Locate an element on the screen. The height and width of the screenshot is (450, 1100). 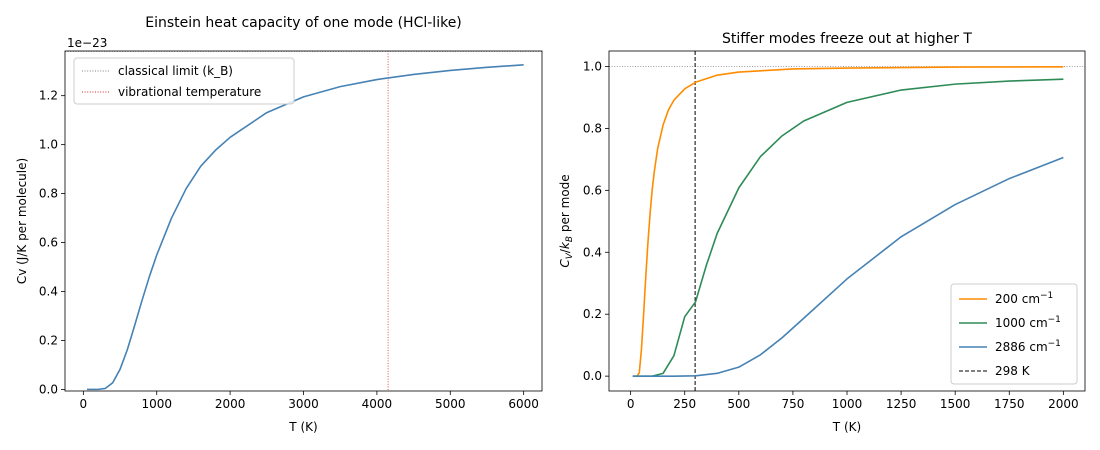
legend-label: 1000 cm−1 is located at coordinates (1028, 322).